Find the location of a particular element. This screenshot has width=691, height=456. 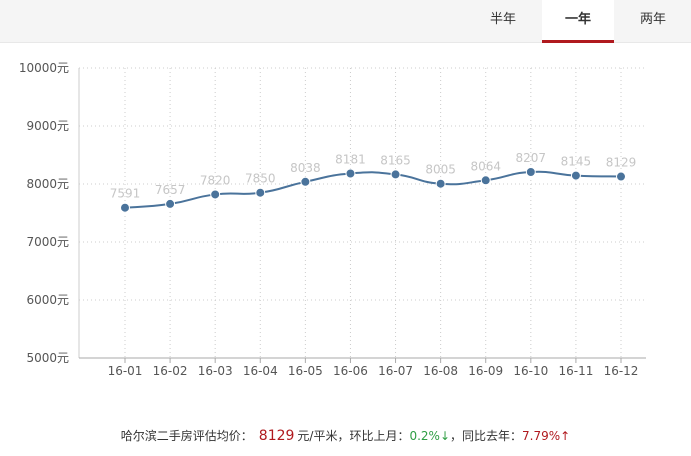

y-tick-label: 7000元 is located at coordinates (47, 242).